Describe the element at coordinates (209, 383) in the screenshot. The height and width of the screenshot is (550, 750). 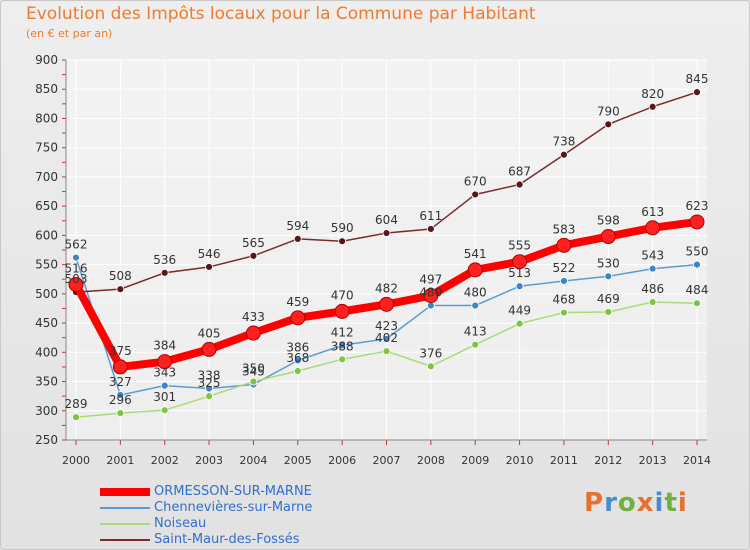
I see `data-label: 325` at that location.